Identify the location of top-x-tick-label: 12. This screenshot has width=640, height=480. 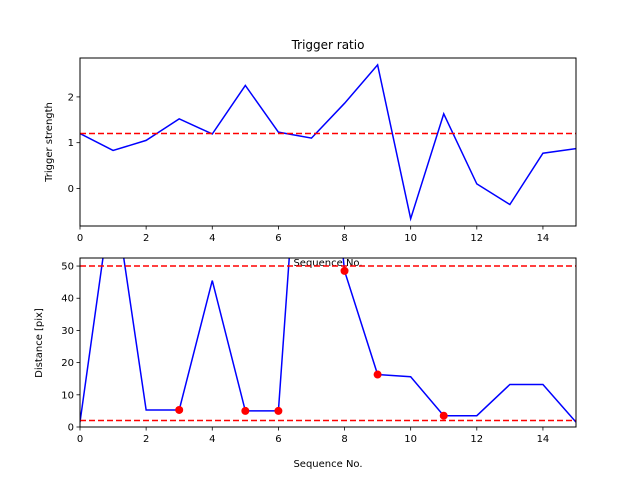
(476, 238).